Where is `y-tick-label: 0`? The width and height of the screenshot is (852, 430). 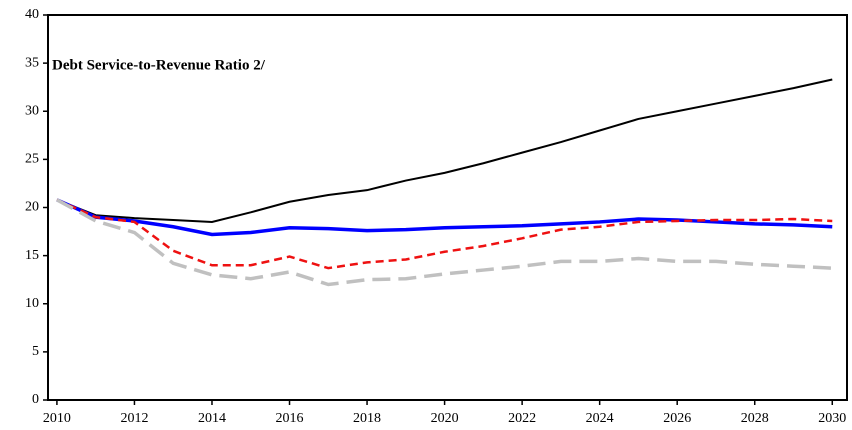
y-tick-label: 0 is located at coordinates (35, 399).